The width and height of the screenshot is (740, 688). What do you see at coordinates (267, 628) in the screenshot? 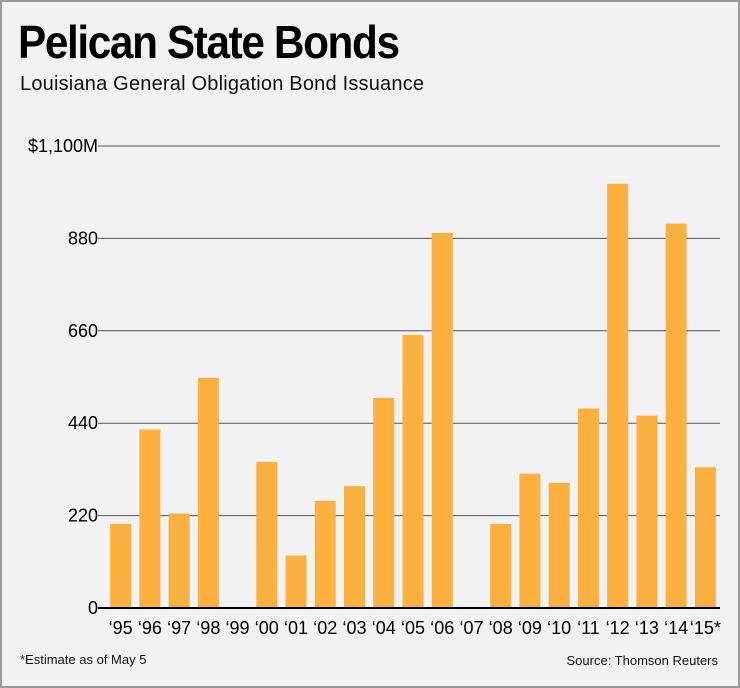
I see `x-tick-label: ‘00` at bounding box center [267, 628].